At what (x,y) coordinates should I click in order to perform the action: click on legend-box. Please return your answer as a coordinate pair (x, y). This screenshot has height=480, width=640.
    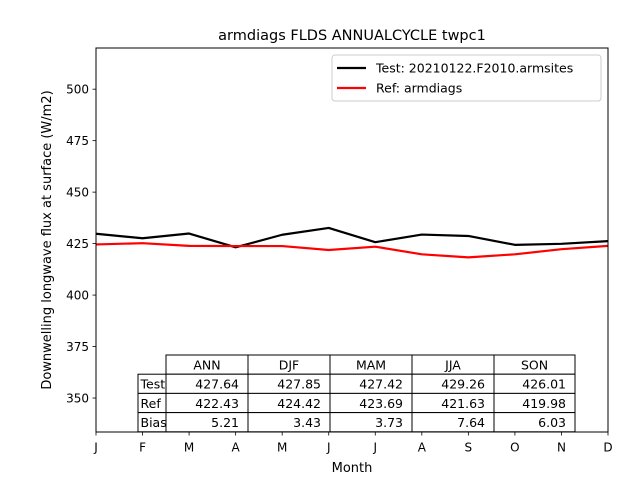
    Looking at the image, I should click on (466, 78).